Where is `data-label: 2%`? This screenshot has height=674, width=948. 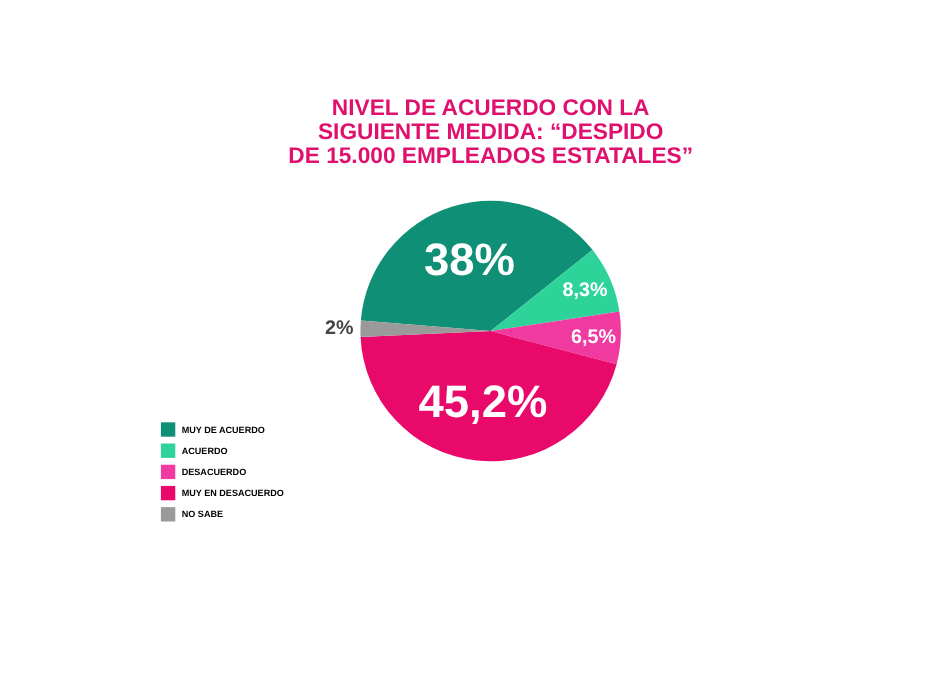
data-label: 2% is located at coordinates (339, 329).